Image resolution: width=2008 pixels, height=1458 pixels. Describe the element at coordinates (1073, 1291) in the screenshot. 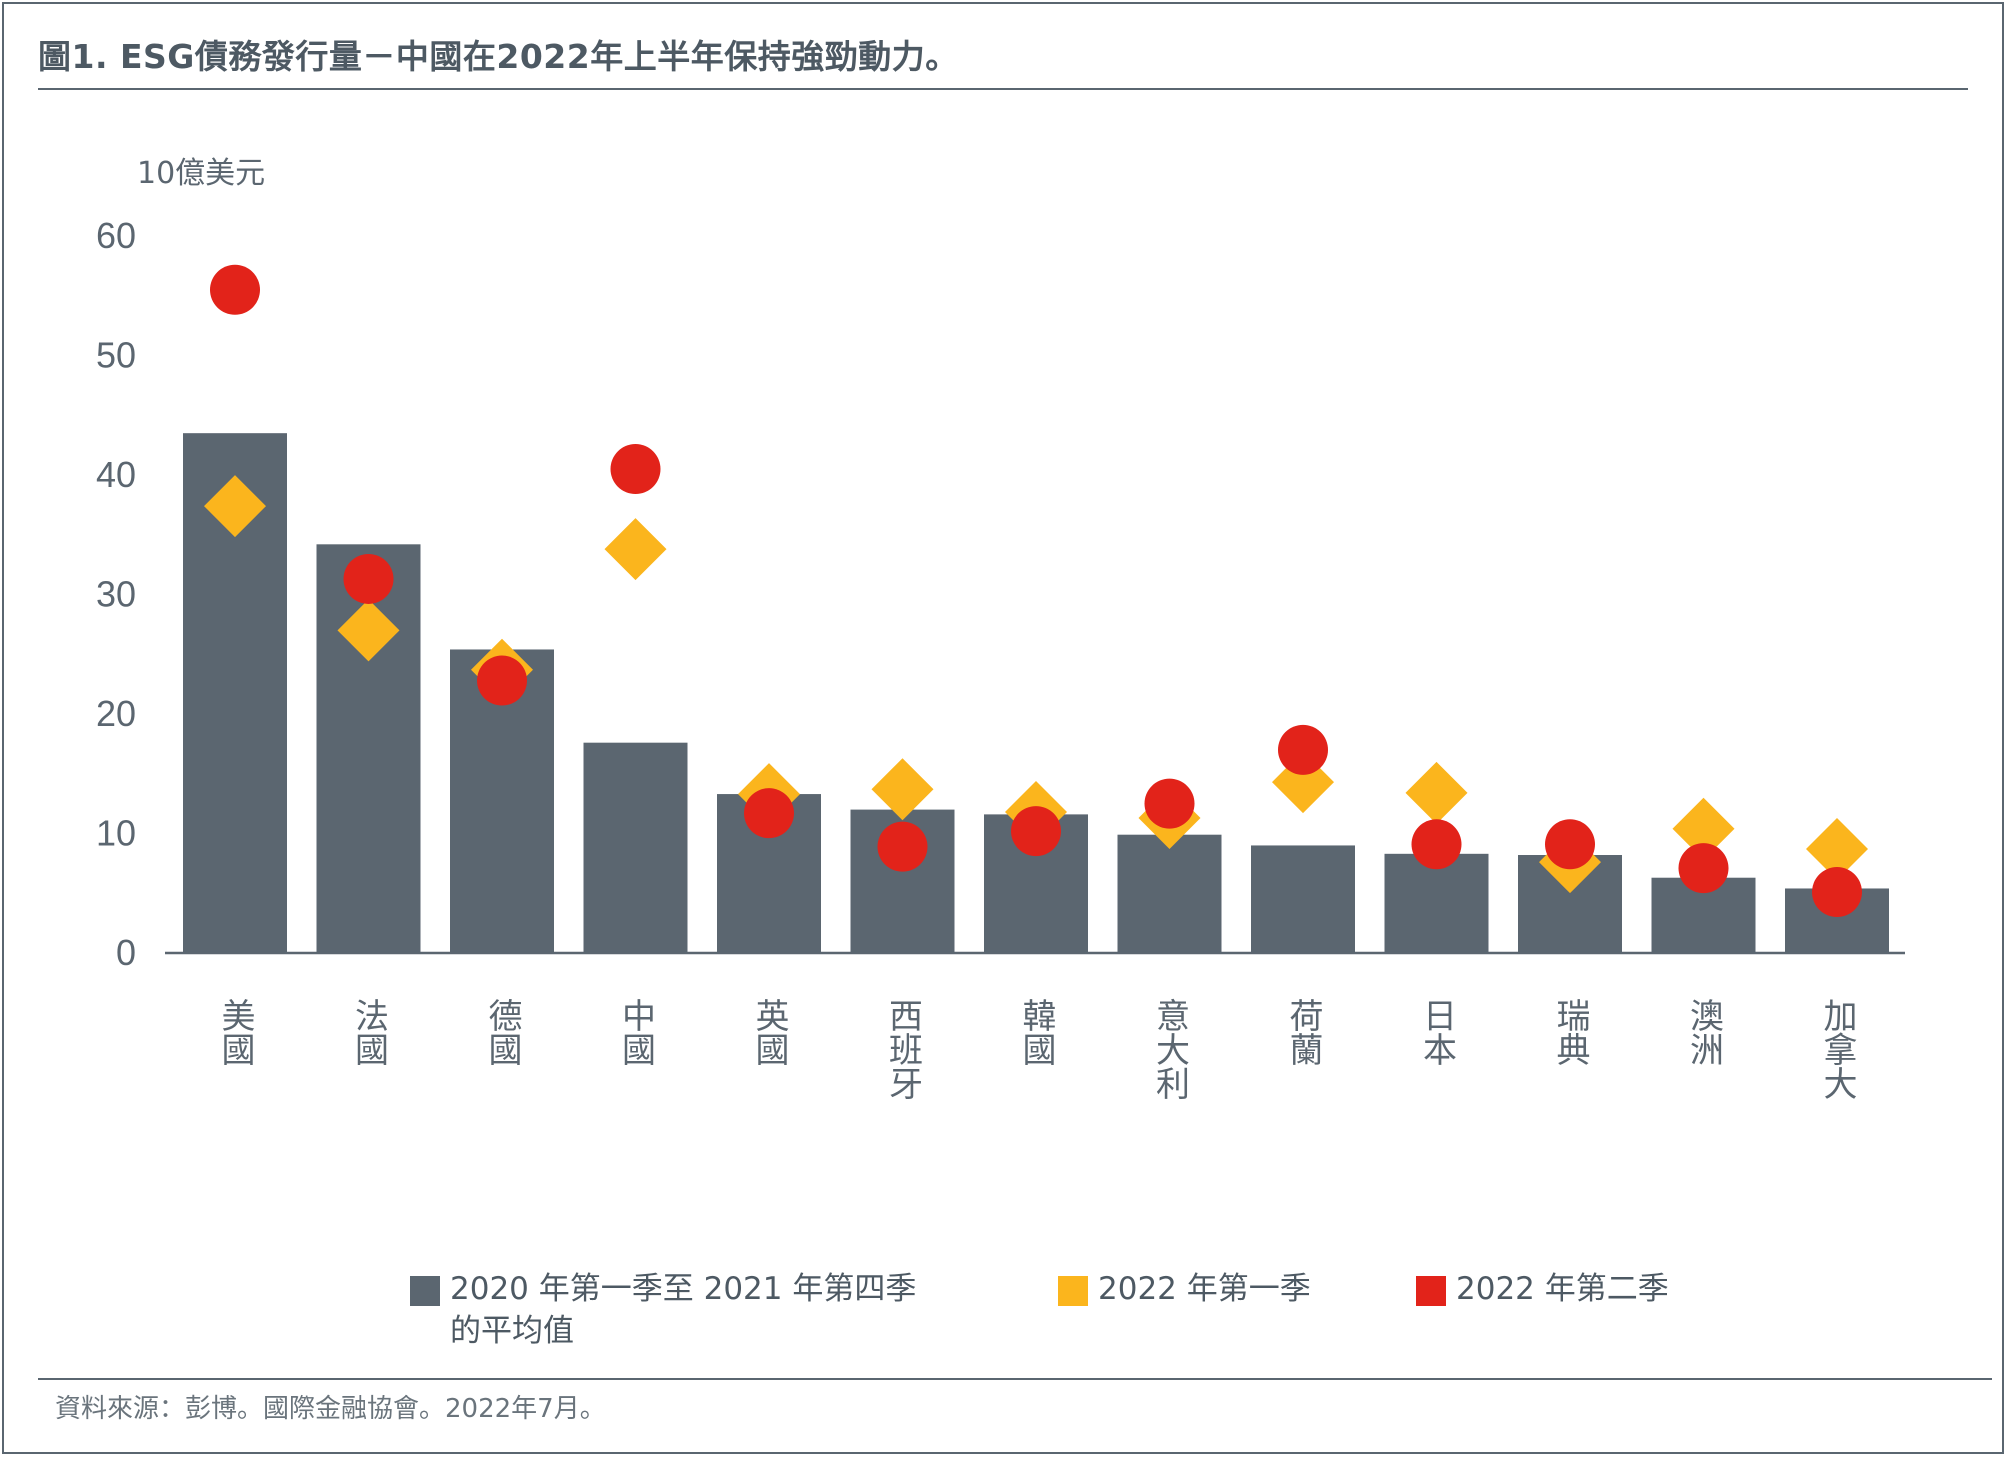

I see `legend-swatch-q1-2022` at that location.